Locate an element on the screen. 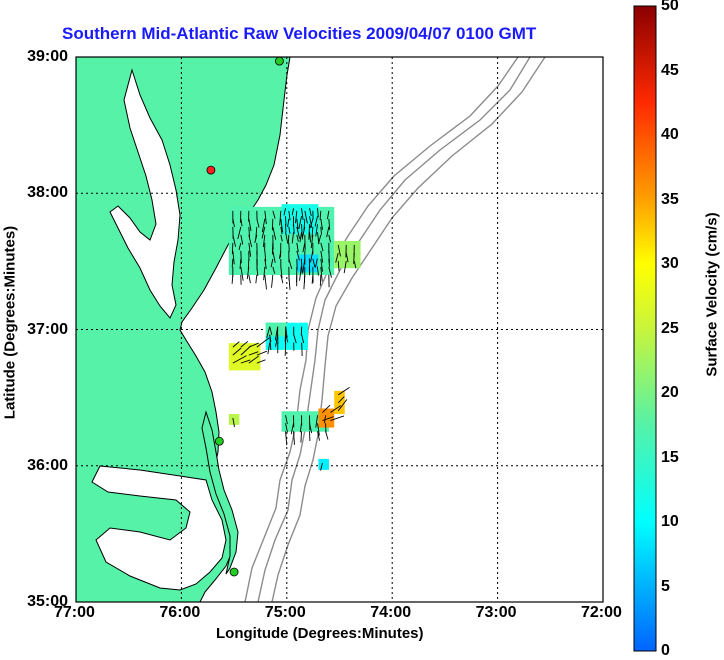 This screenshot has width=724, height=660. velocity-cell is located at coordinates (323, 464).